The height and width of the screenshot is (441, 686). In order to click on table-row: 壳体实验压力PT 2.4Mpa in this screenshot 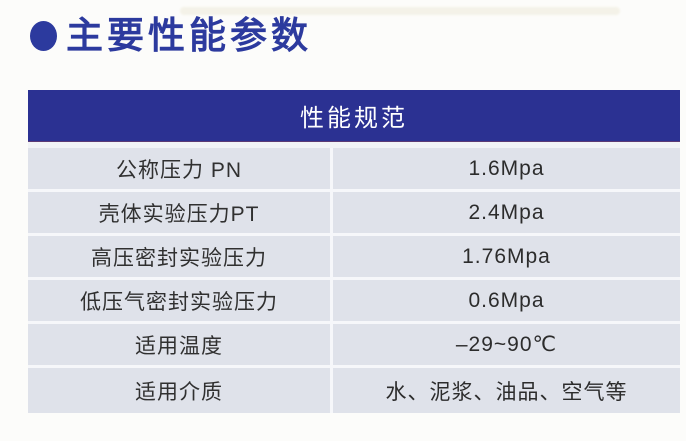, I will do `click(354, 214)`.